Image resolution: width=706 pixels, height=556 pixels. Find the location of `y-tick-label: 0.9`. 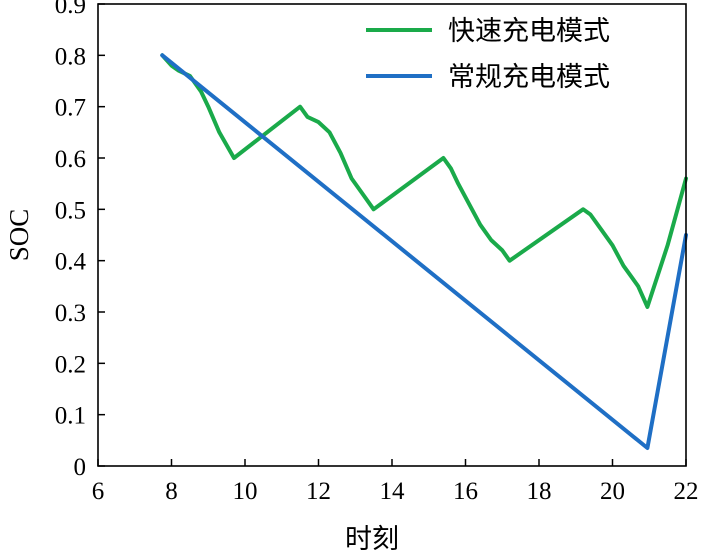

y-tick-label: 0.9 is located at coordinates (70, 9).